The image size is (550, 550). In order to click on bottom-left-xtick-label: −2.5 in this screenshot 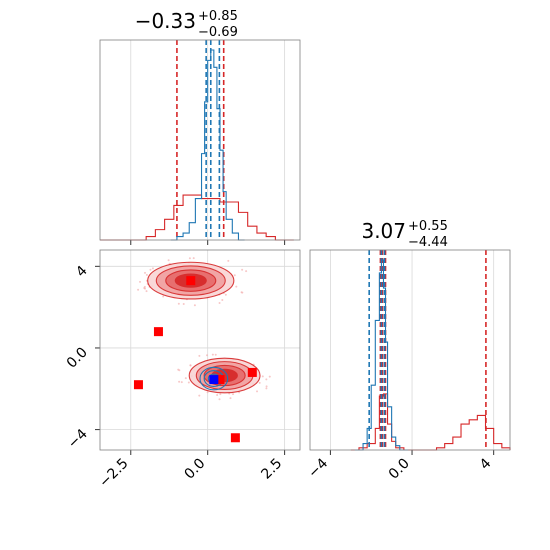, I will do `click(113, 473)`.